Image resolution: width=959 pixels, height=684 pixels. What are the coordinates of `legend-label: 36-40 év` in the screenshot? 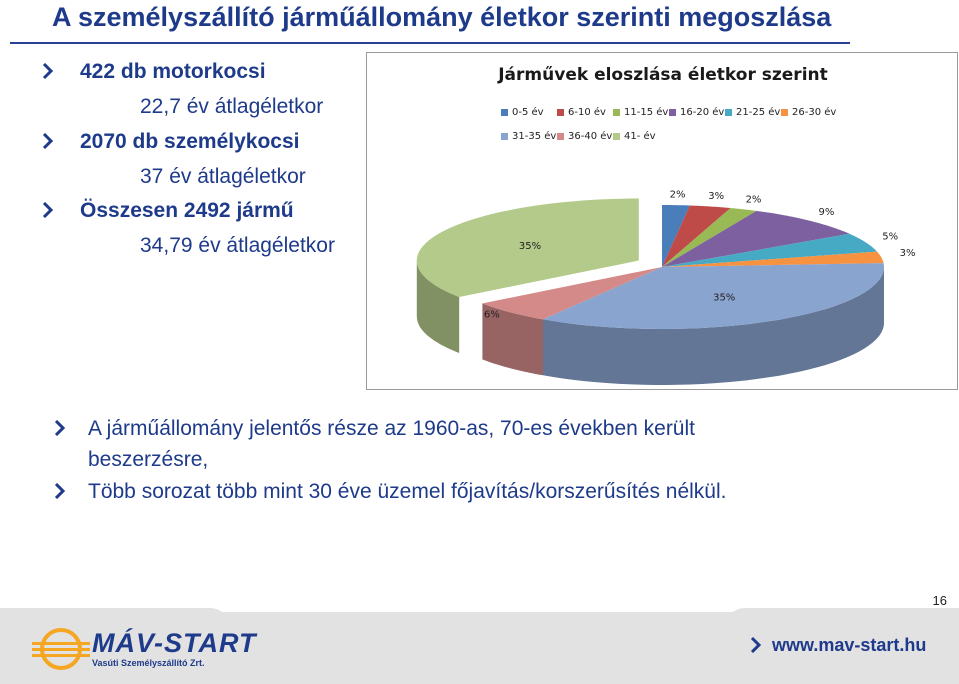 It's located at (590, 136).